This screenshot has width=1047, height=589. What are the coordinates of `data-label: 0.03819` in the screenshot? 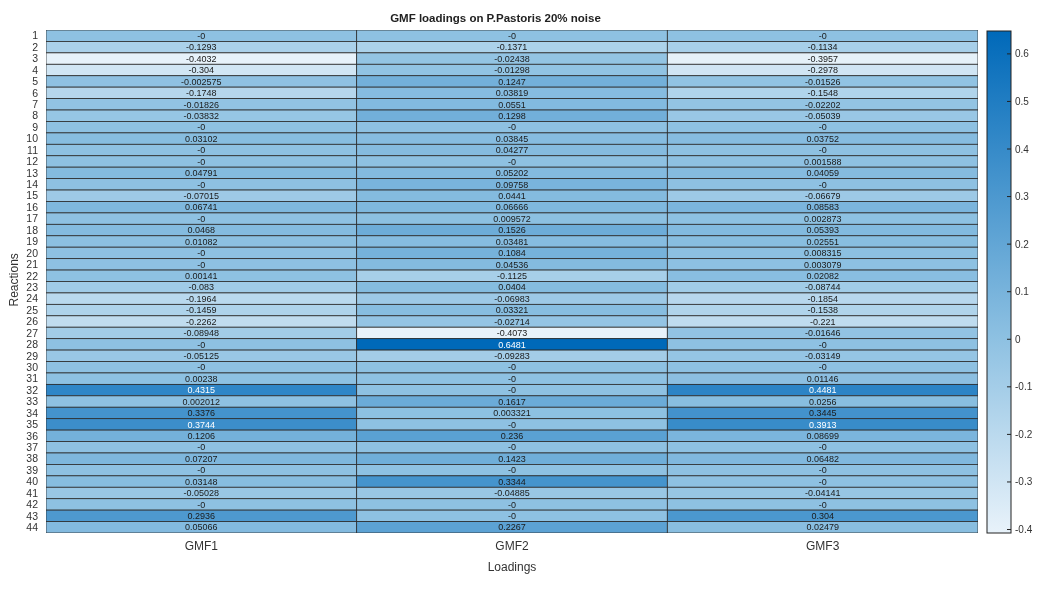 It's located at (512, 93).